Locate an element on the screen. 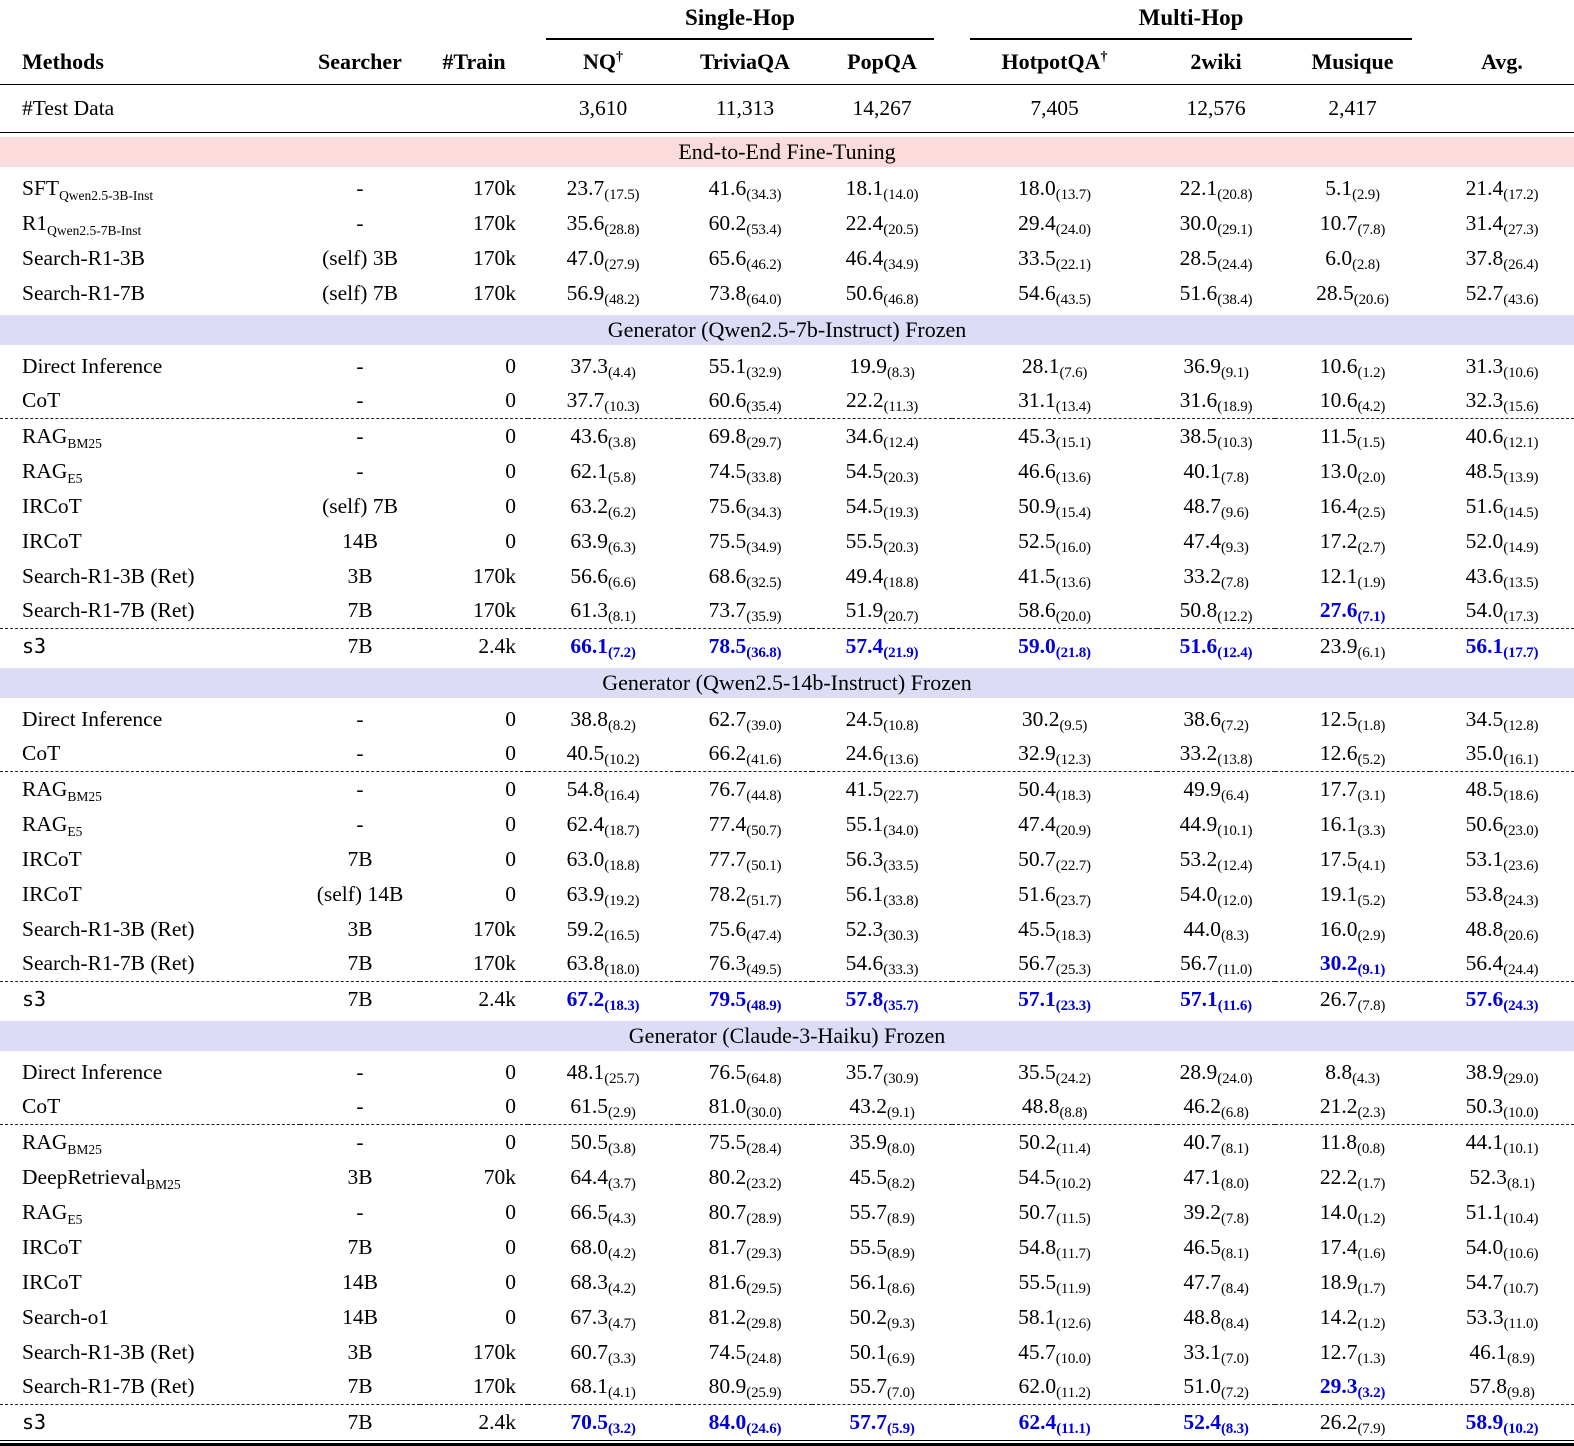 Image resolution: width=1574 pixels, height=1446 pixels. section-title: Generator (Qwen2.5-14b-Instruct) Frozen is located at coordinates (787, 682).